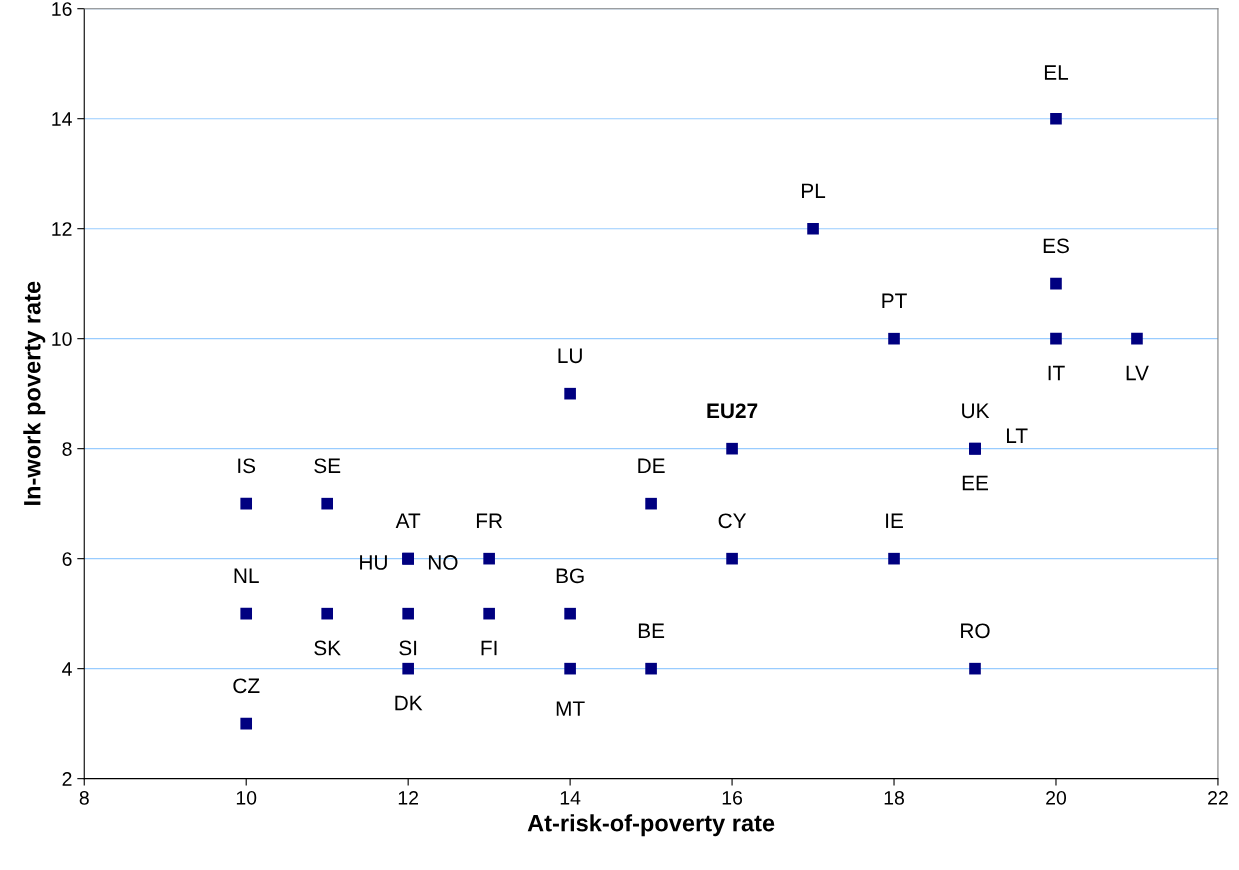  I want to click on x-tick-label: 12, so click(408, 797).